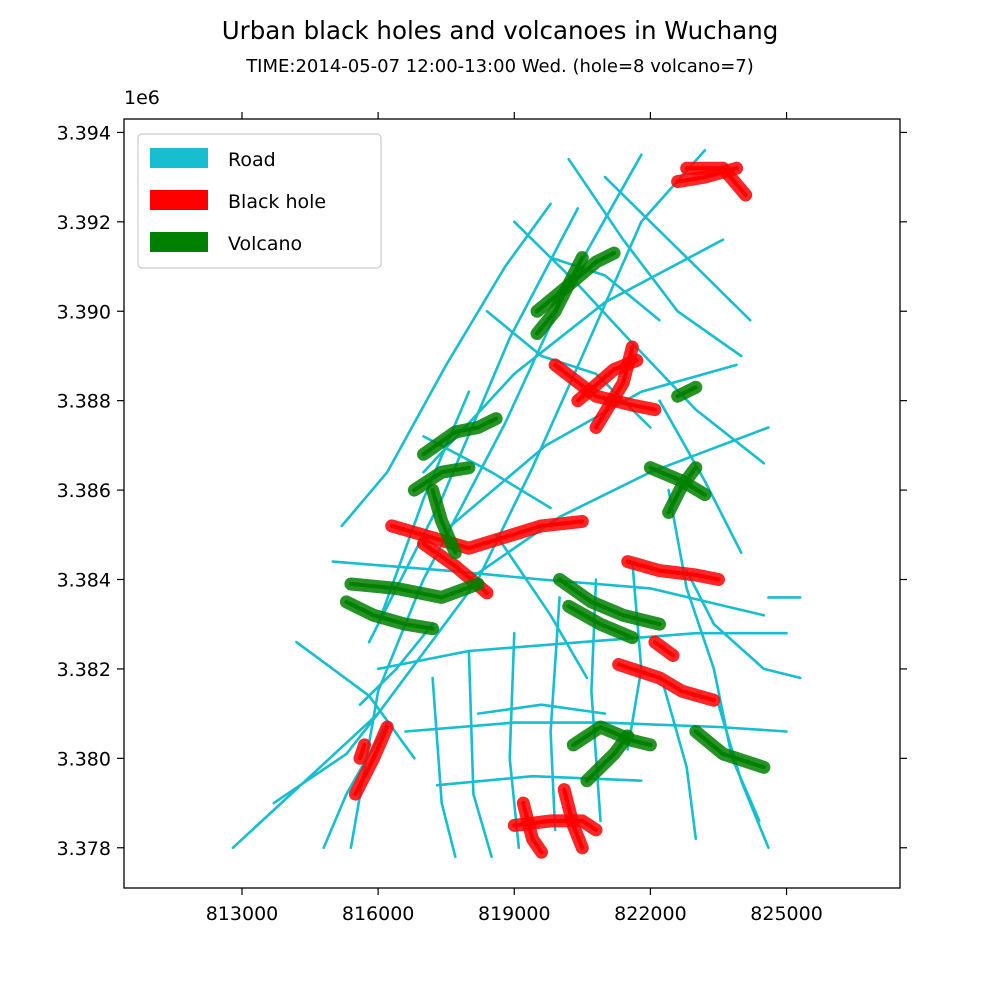 The image size is (1000, 1000). Describe the element at coordinates (84, 759) in the screenshot. I see `y-tick-label: 3.380` at that location.